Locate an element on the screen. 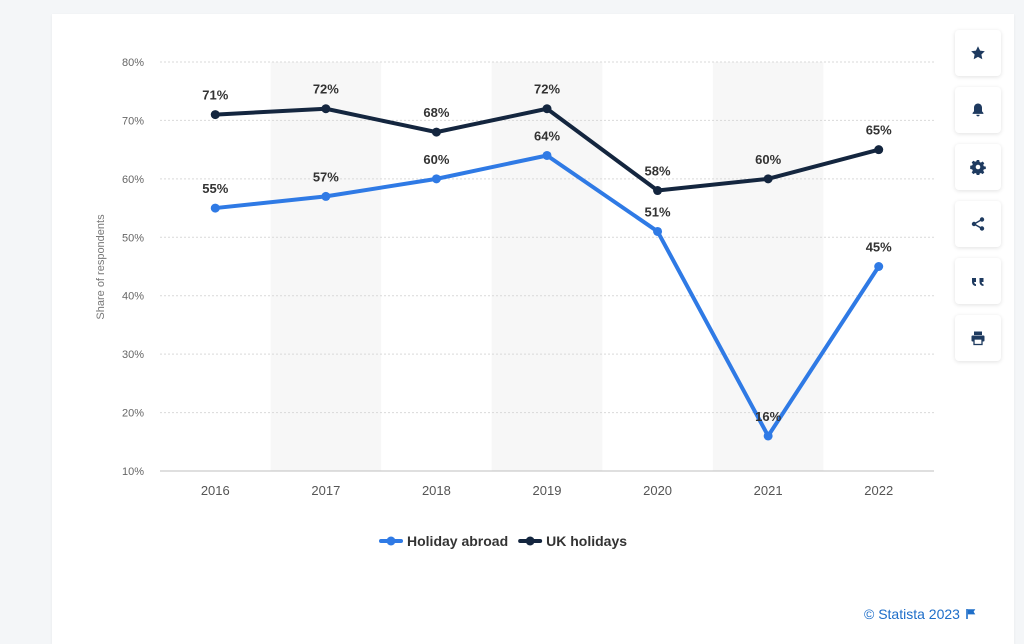 The width and height of the screenshot is (1024, 644). notification-button is located at coordinates (978, 110).